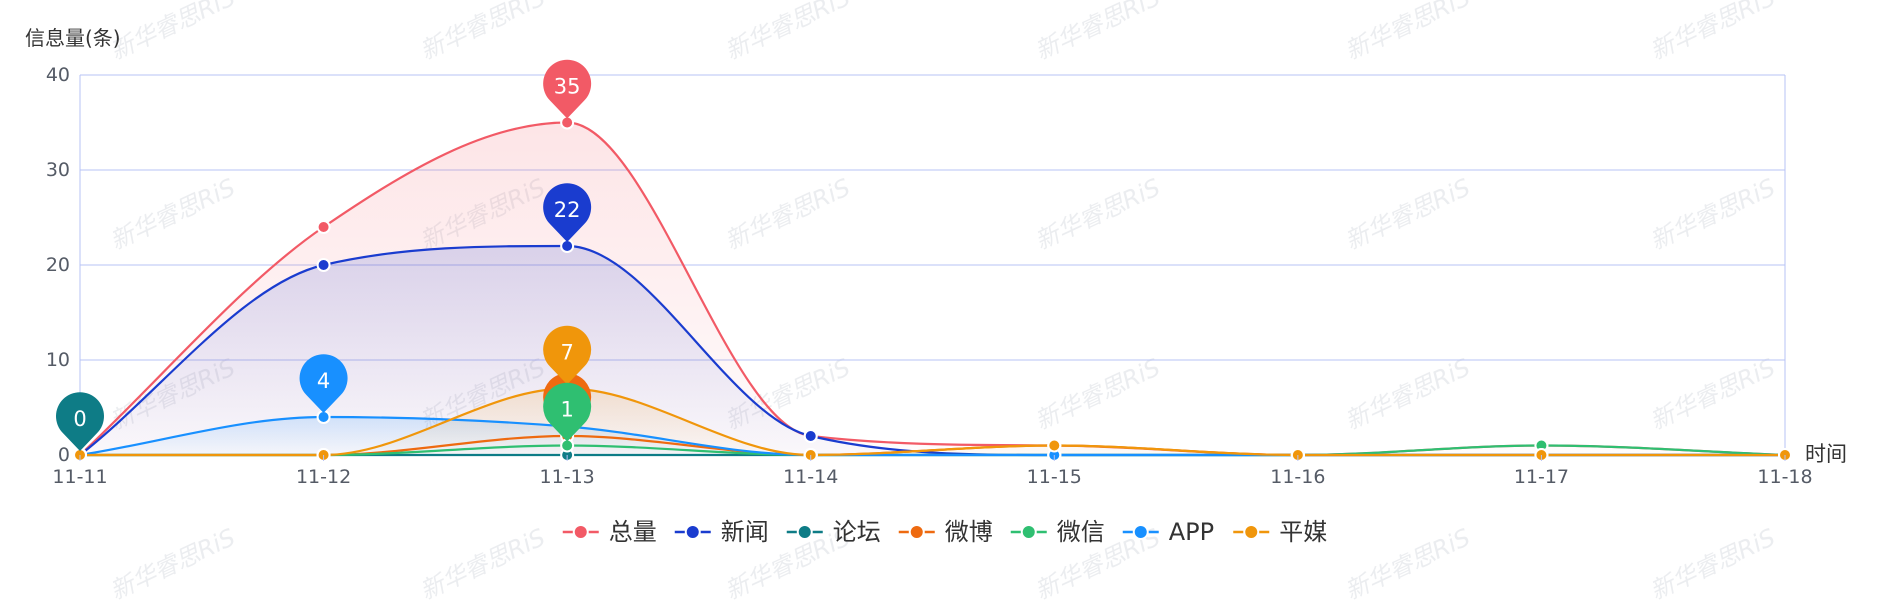  Describe the element at coordinates (745, 532) in the screenshot. I see `legend-label: 新闻` at that location.